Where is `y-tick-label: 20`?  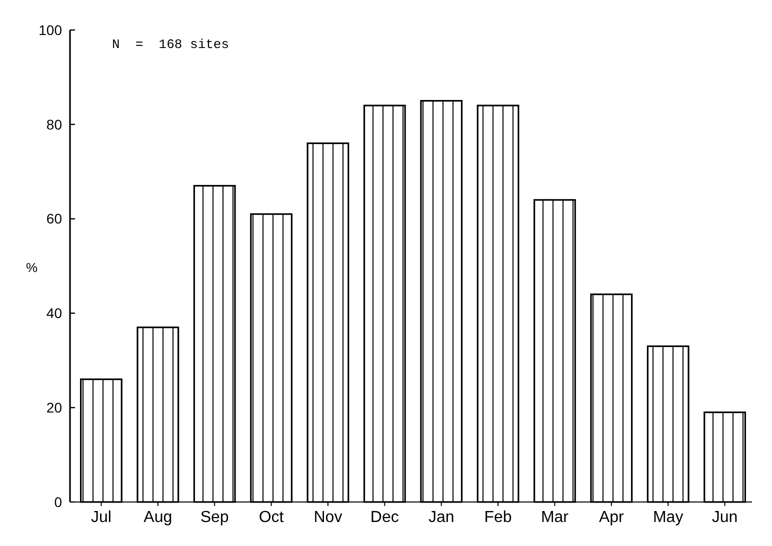 y-tick-label: 20 is located at coordinates (54, 408).